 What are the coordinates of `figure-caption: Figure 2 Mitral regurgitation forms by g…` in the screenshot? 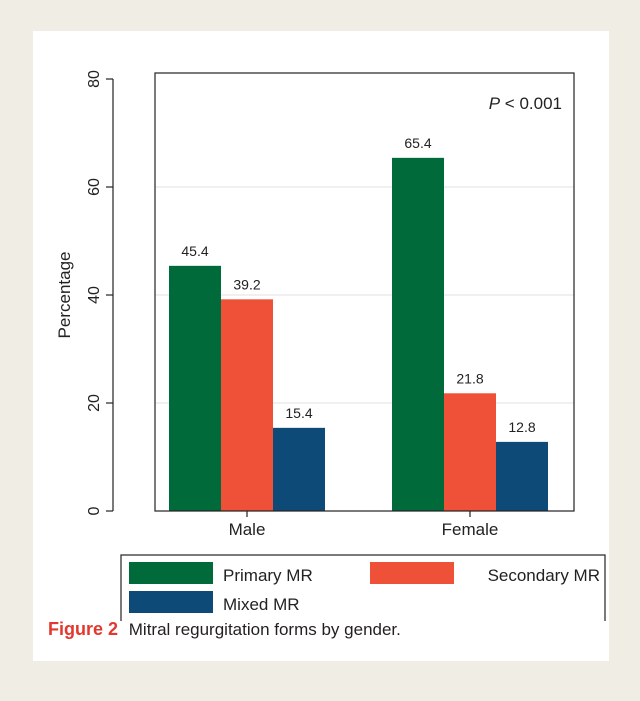 It's located at (224, 629).